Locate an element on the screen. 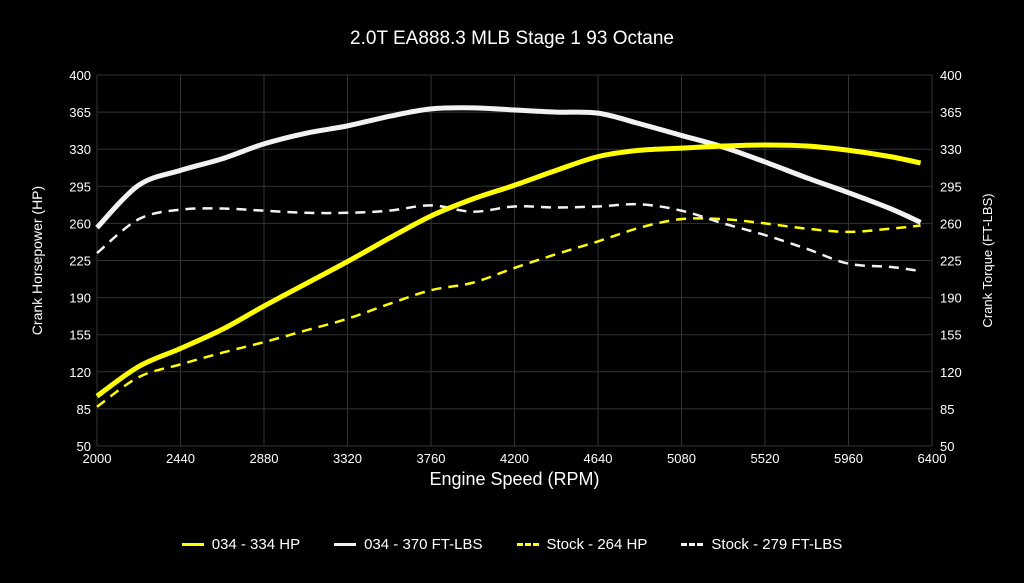 The width and height of the screenshot is (1024, 583). x-tick-label: 2000 is located at coordinates (97, 458).